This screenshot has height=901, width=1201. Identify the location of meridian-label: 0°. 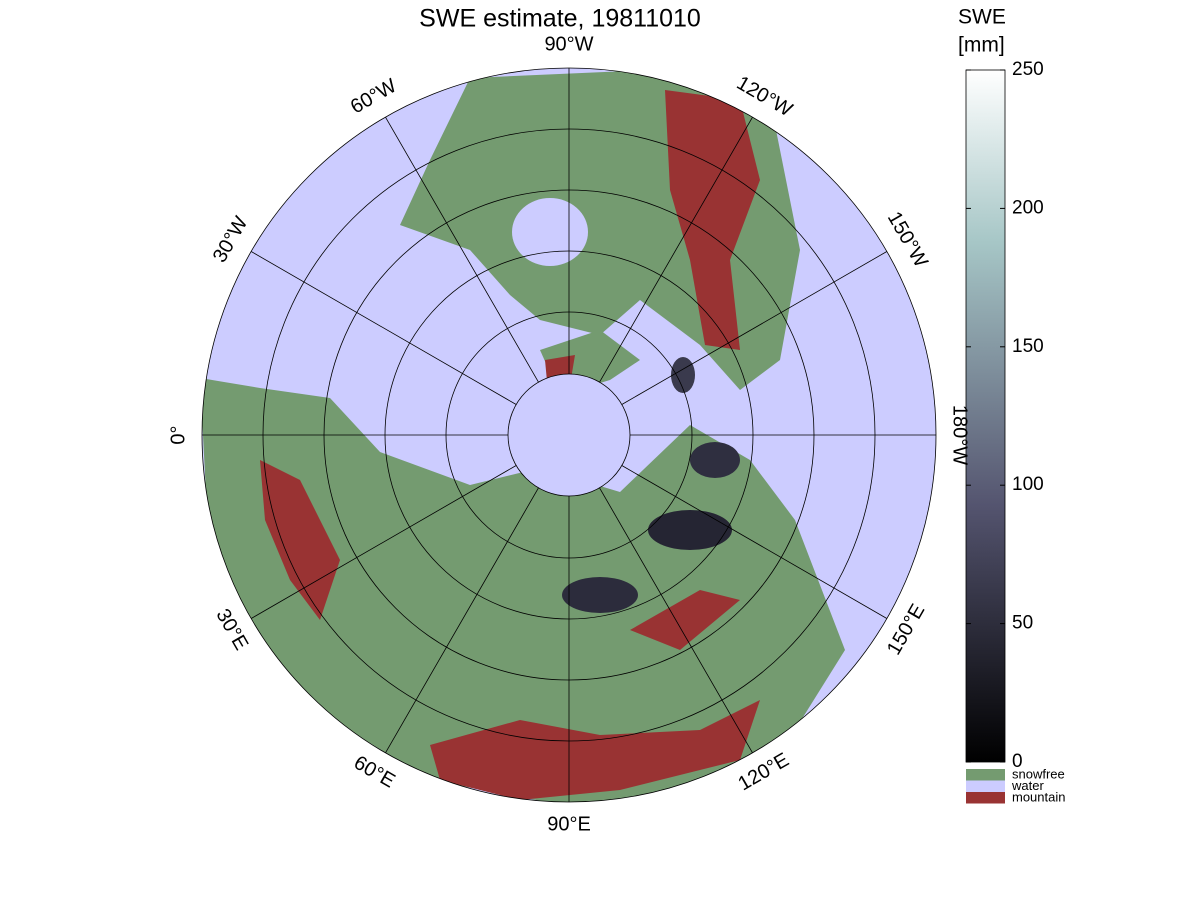
(178, 434).